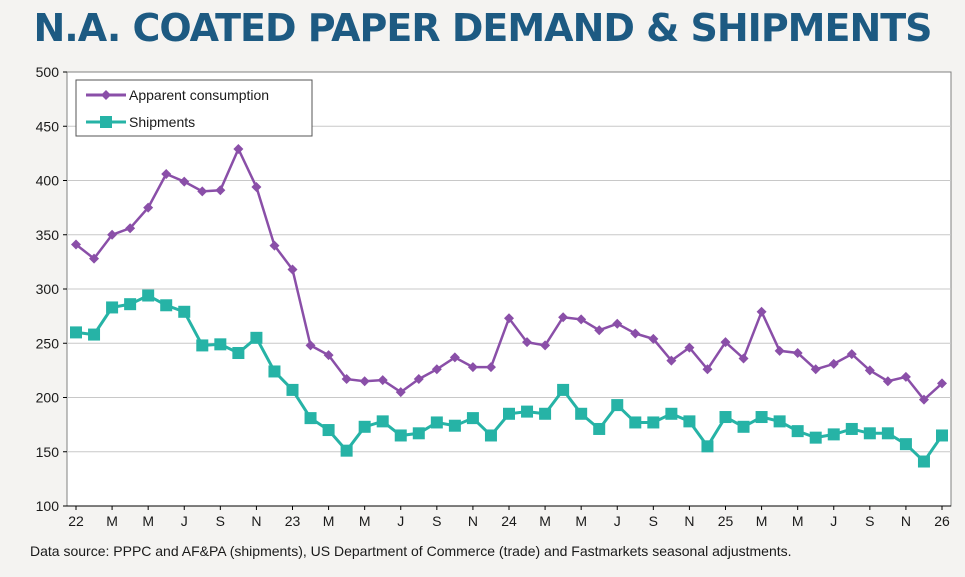  Describe the element at coordinates (48, 235) in the screenshot. I see `y-tick-label: 350` at that location.